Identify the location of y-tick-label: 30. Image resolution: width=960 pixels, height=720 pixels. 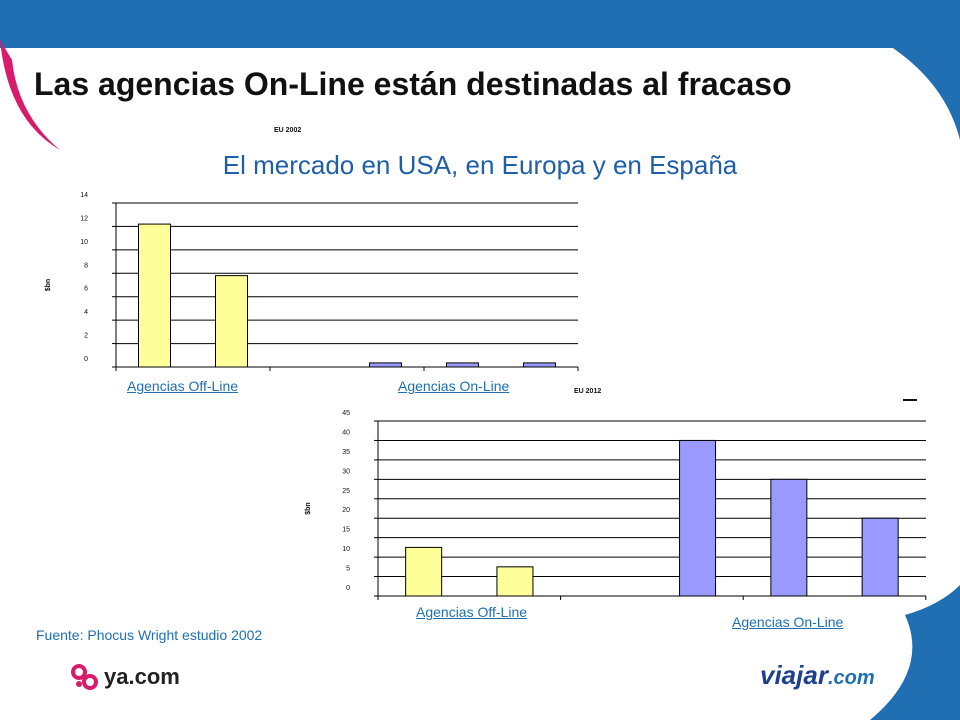
(346, 471).